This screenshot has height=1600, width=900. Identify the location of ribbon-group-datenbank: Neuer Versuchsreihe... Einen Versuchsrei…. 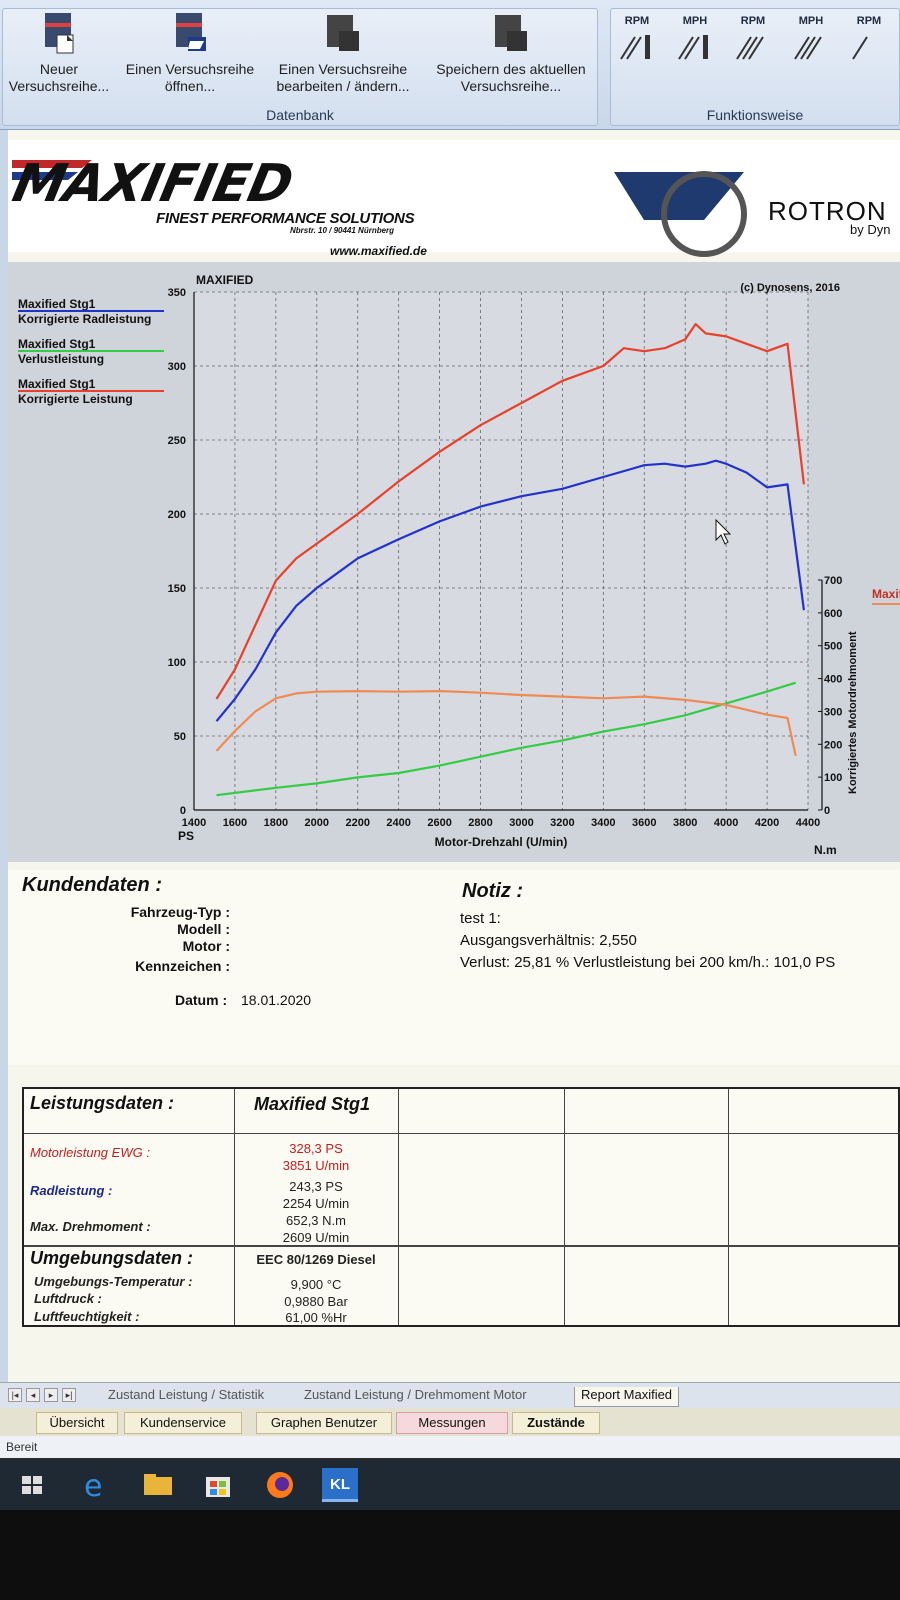
(300, 67).